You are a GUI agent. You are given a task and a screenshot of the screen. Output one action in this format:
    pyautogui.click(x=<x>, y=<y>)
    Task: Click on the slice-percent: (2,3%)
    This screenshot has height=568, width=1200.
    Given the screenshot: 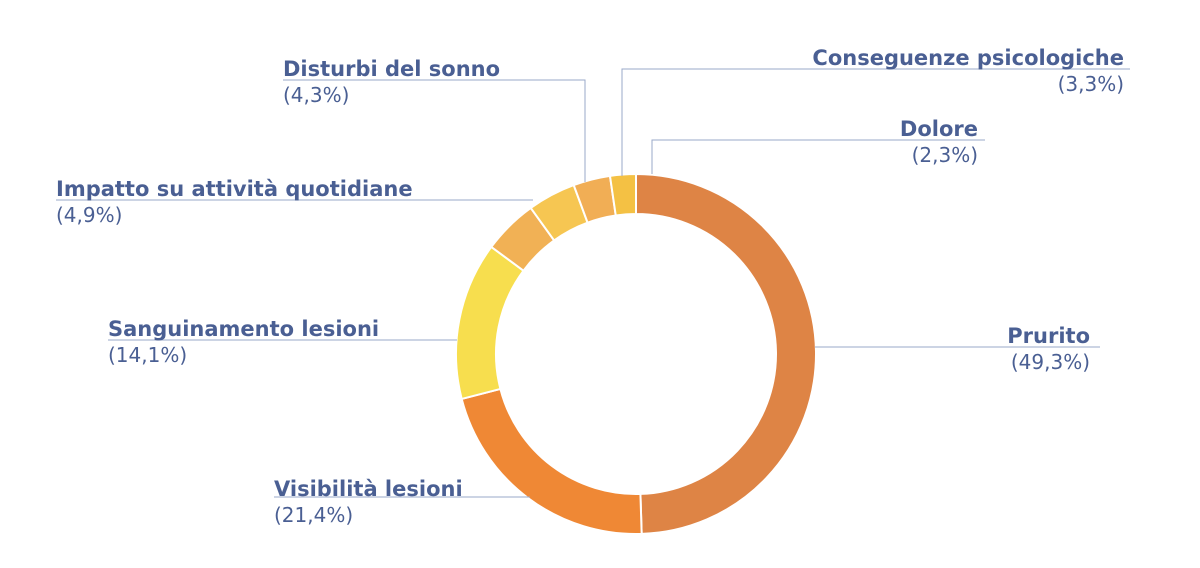 What is the action you would take?
    pyautogui.click(x=945, y=155)
    